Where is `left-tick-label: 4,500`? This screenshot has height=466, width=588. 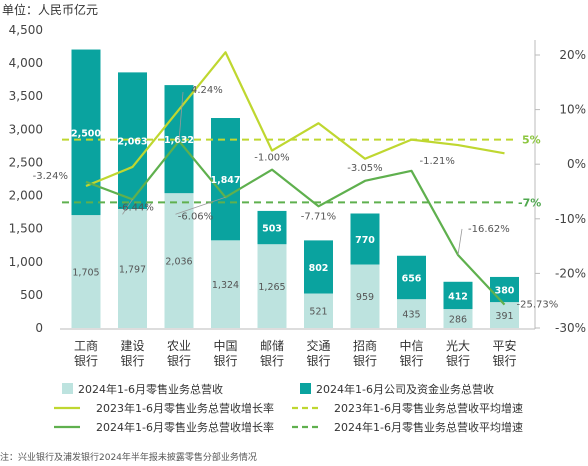
left-tick-label: 4,500 is located at coordinates (26, 30).